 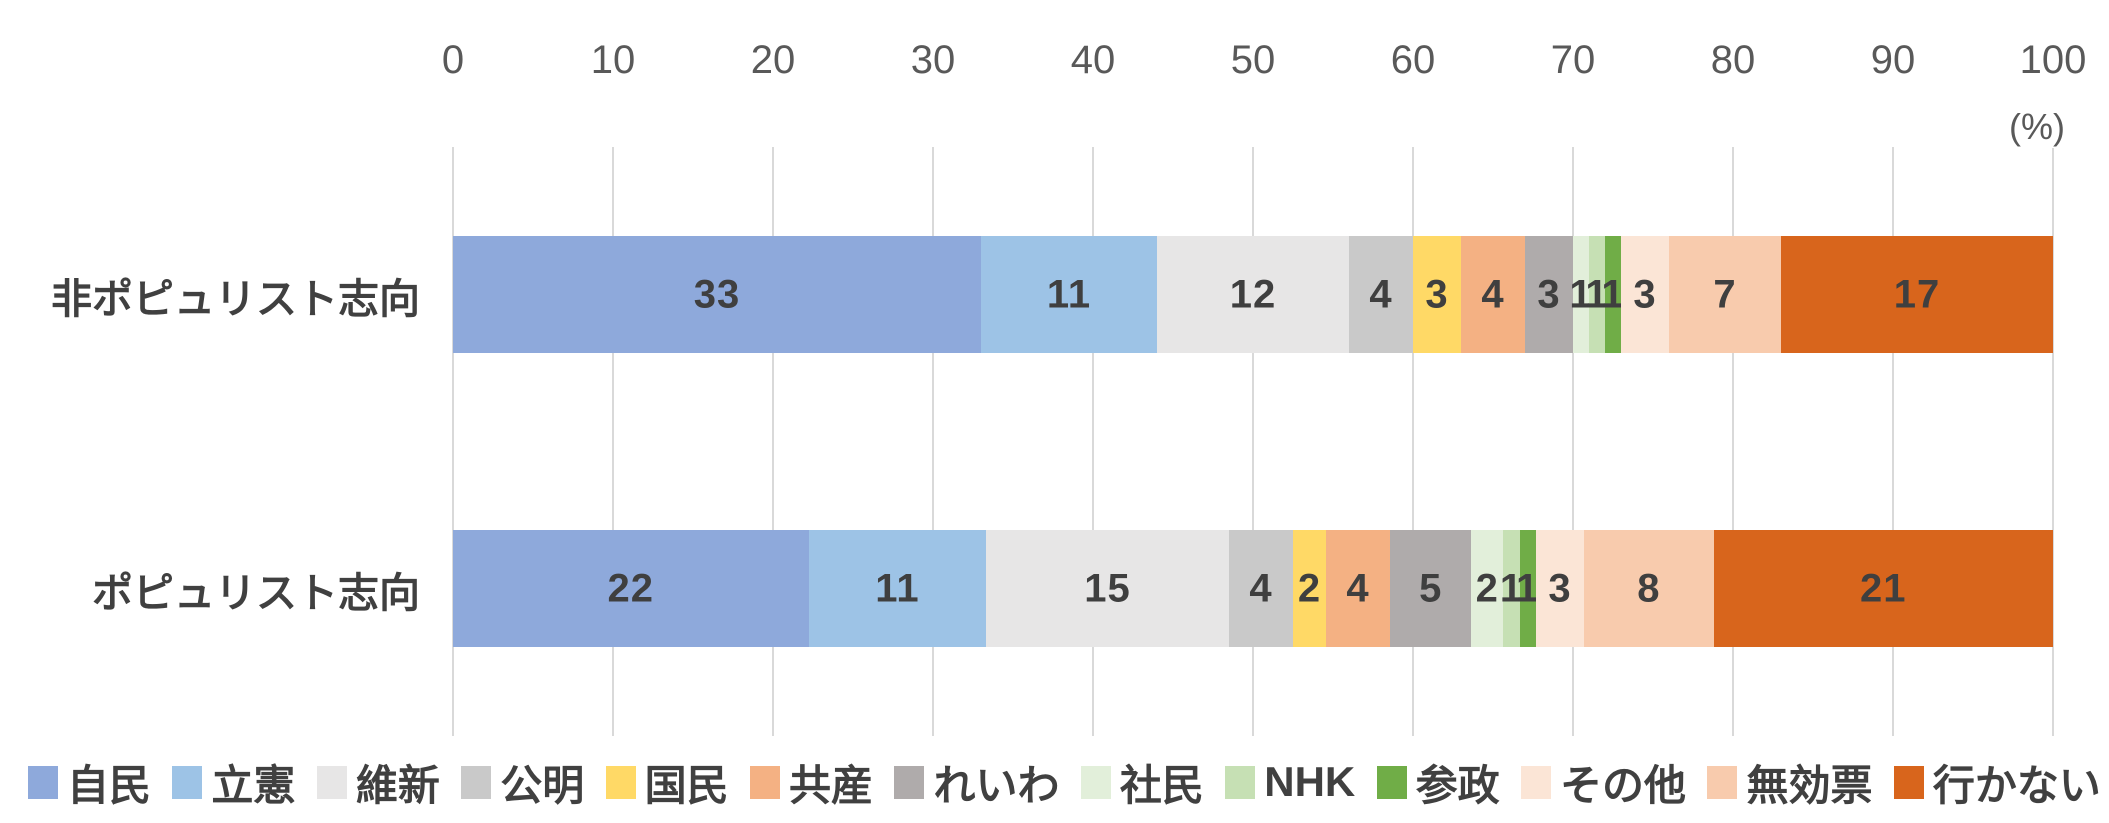 What do you see at coordinates (1431, 588) in the screenshot?
I see `data-label: 5` at bounding box center [1431, 588].